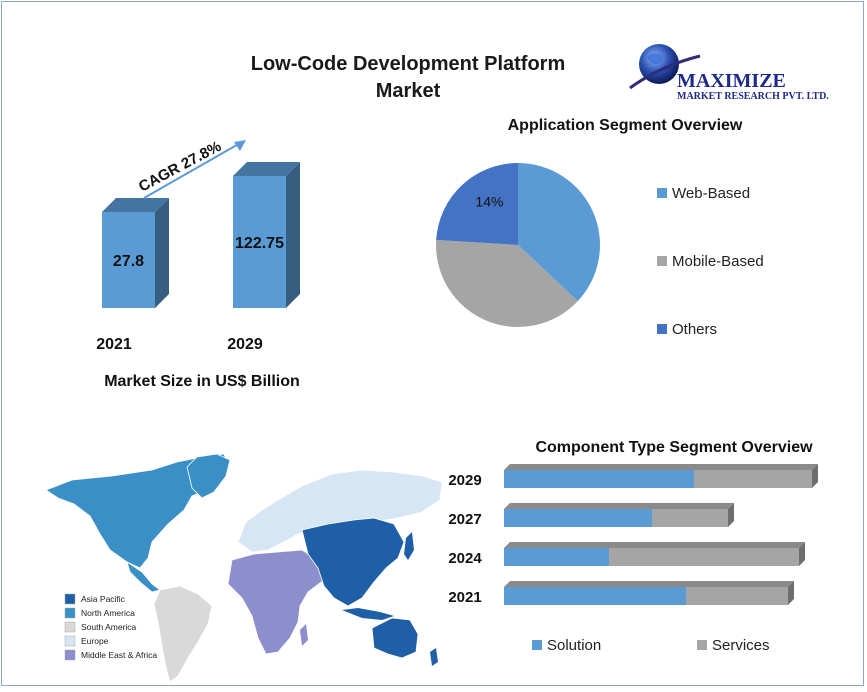  I want to click on market-bar-value-label: 27.8, so click(128, 261).